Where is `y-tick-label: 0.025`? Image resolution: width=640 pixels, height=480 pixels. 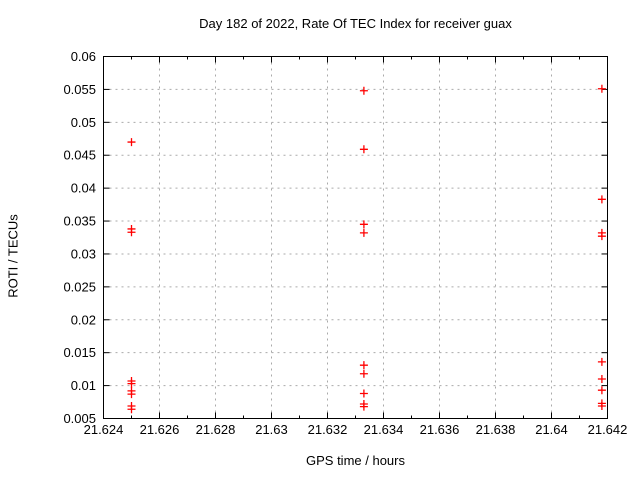
y-tick-label: 0.025 is located at coordinates (79, 286).